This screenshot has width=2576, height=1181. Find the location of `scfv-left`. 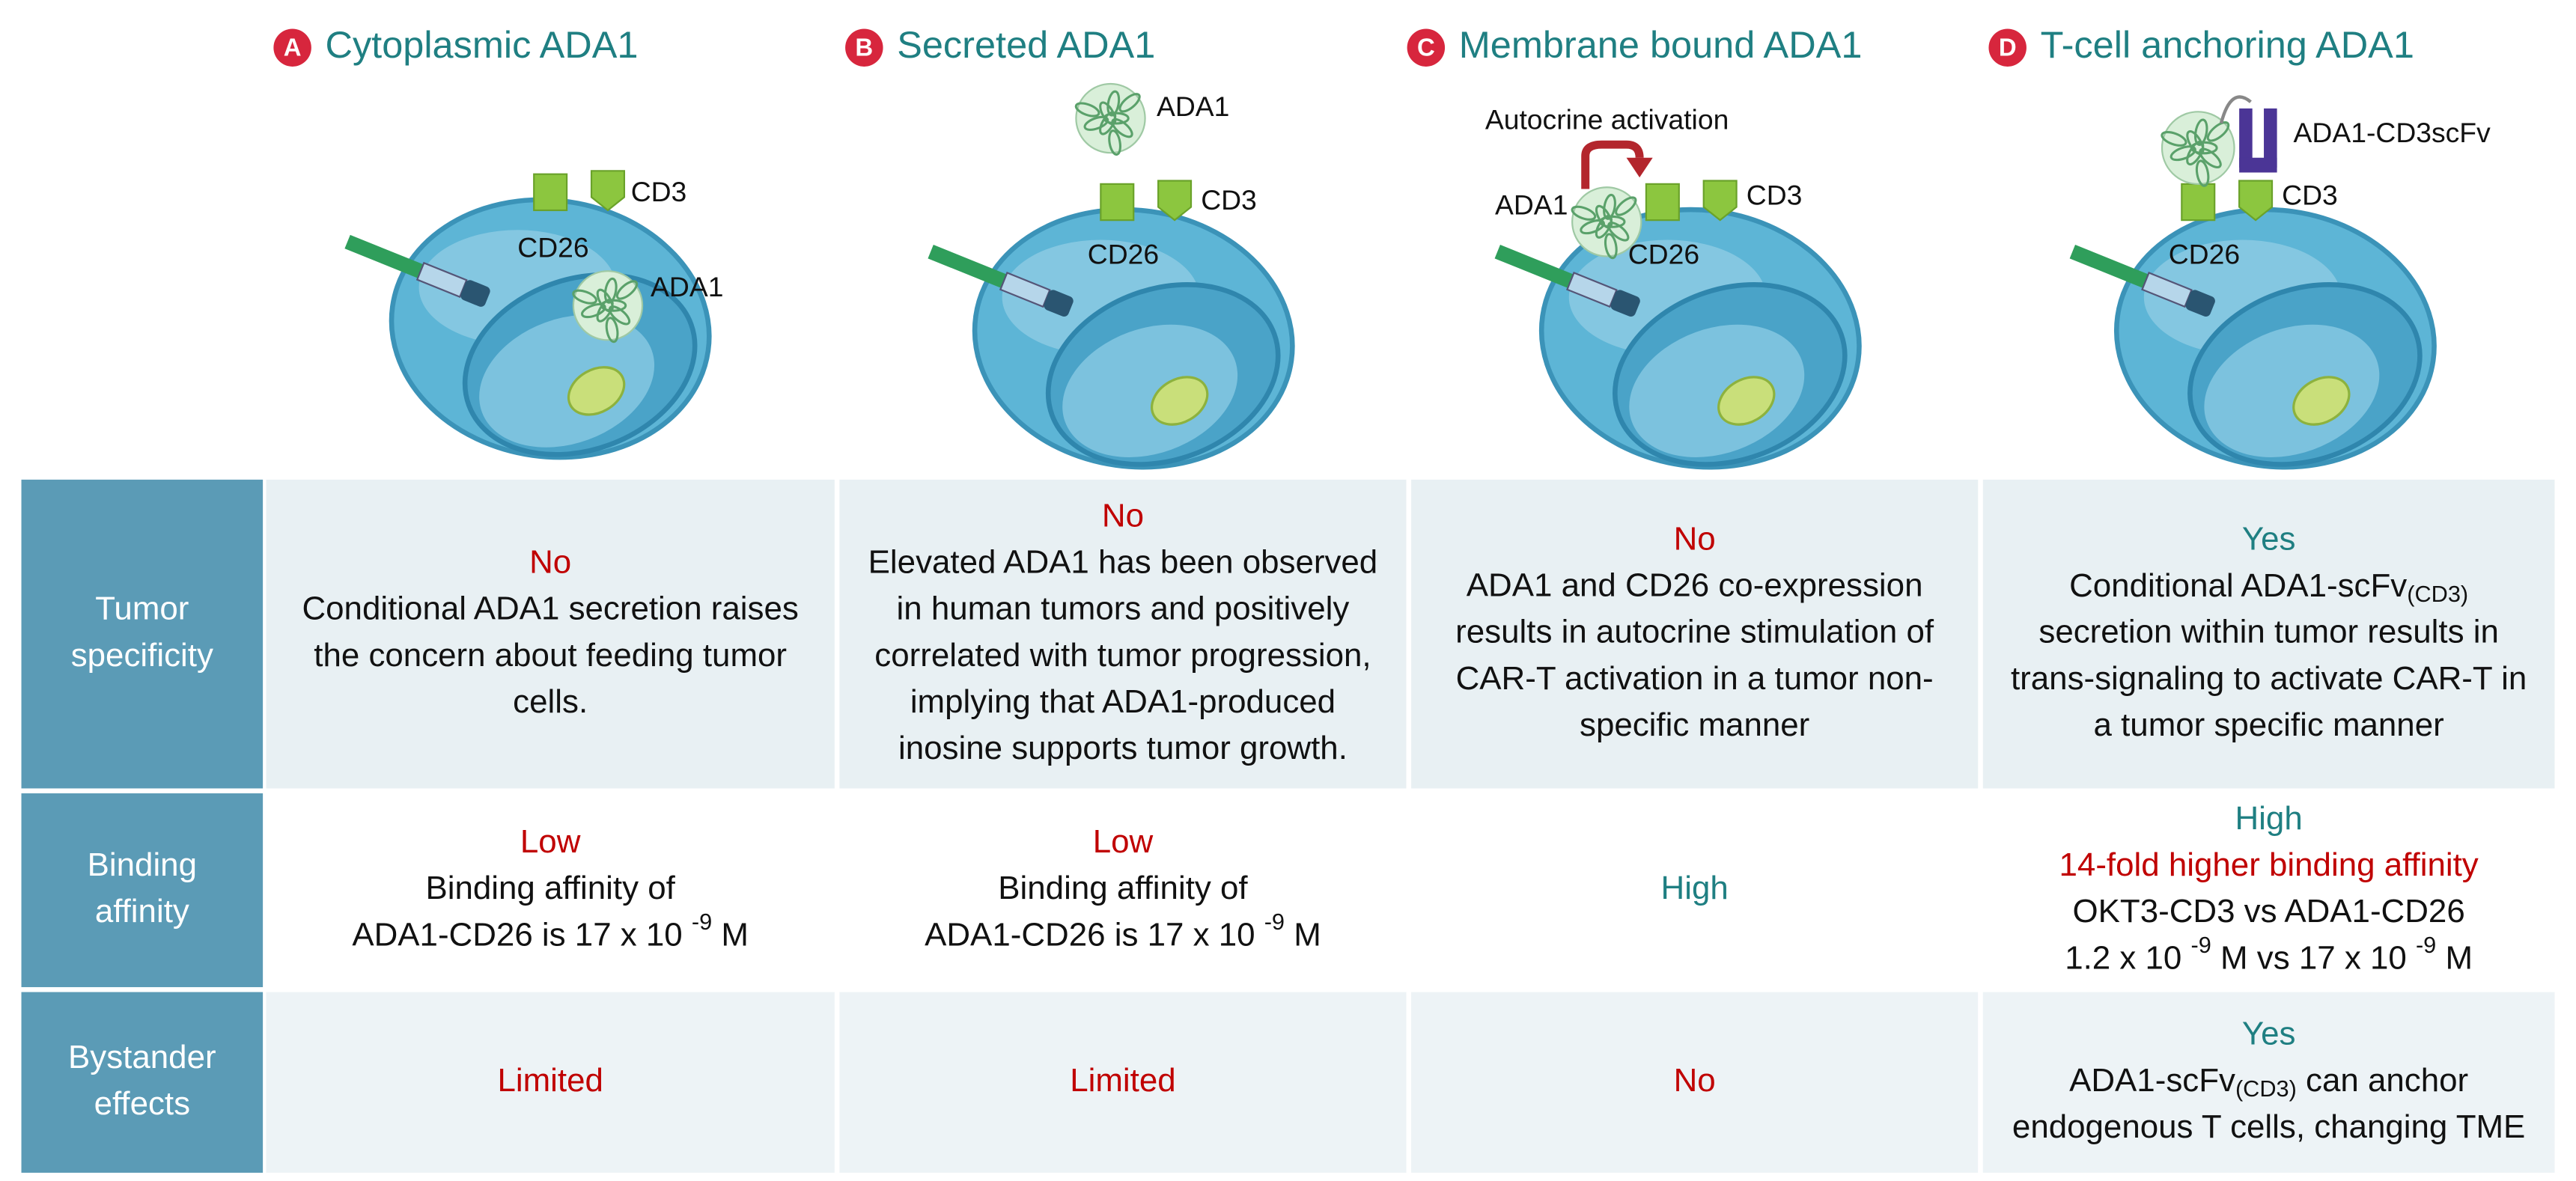

scfv-left is located at coordinates (2246, 138).